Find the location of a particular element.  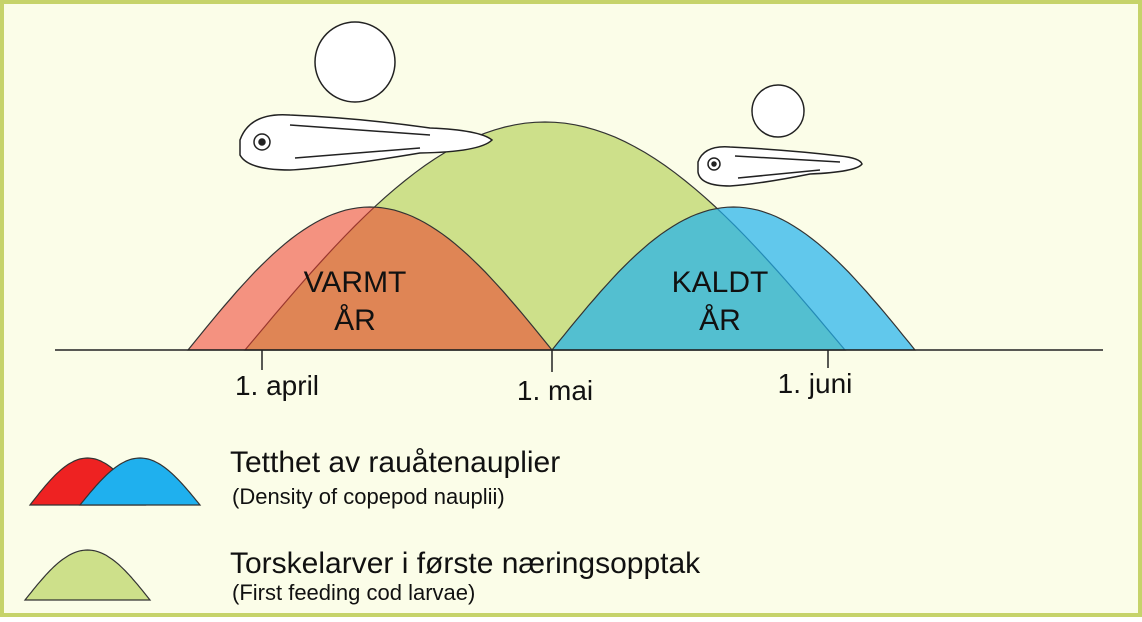

date-label: 1. mai is located at coordinates (555, 390).